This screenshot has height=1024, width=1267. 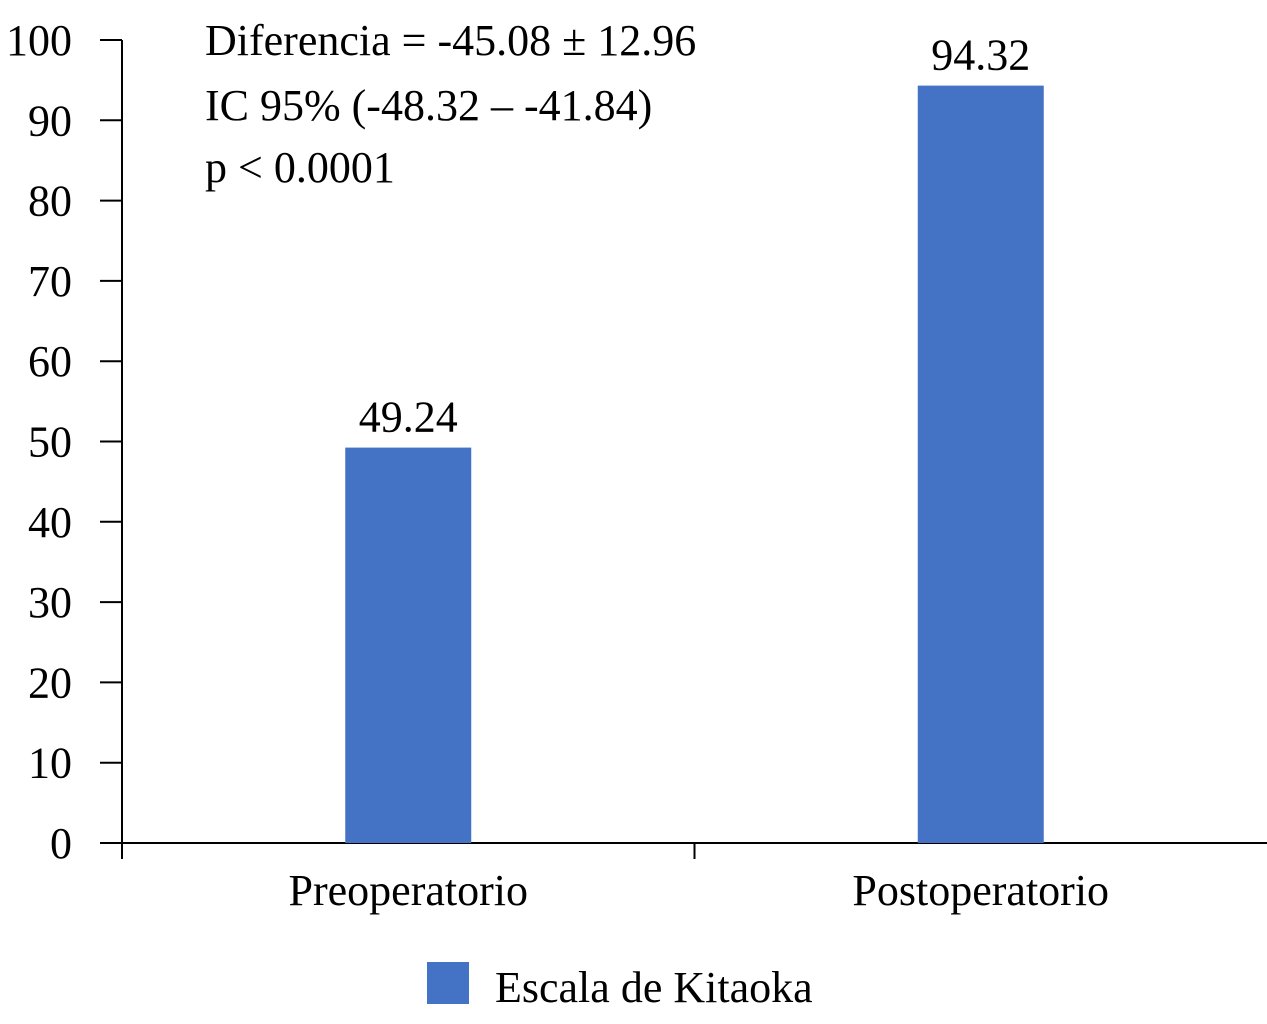 I want to click on annotation-difference: Diferencia = -45.08 ± 12.96, so click(x=450, y=40).